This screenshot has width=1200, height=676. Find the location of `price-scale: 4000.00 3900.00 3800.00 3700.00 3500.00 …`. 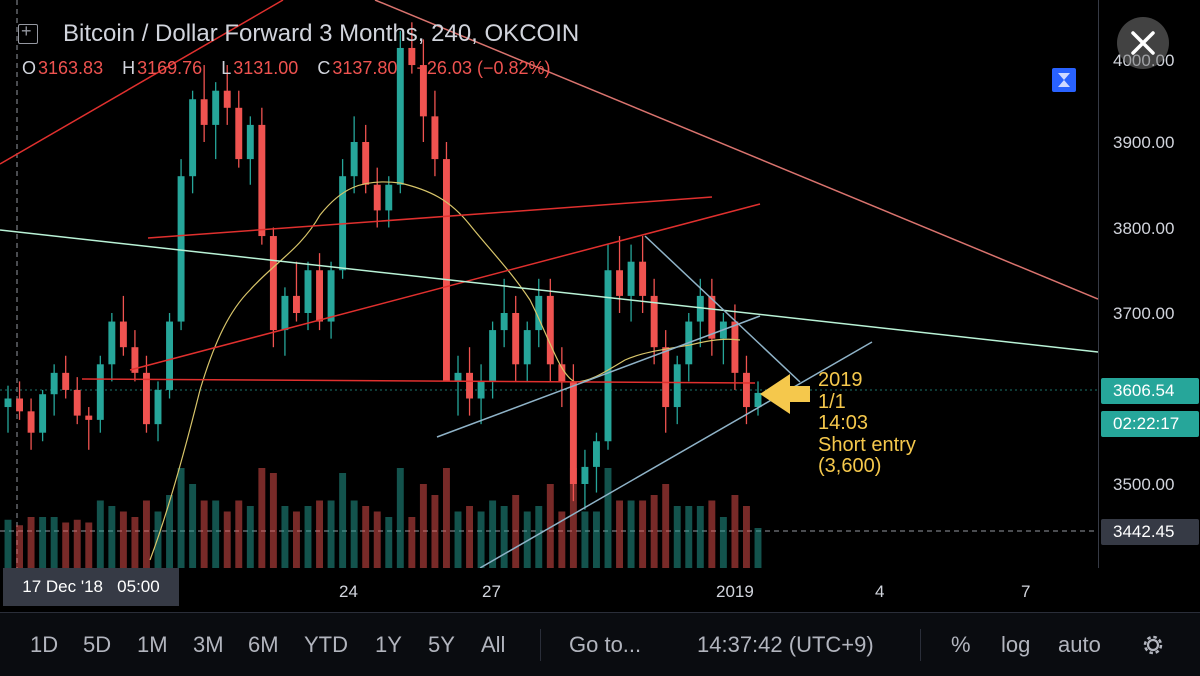

price-scale: 4000.00 3900.00 3800.00 3700.00 3500.00 … is located at coordinates (1149, 284).